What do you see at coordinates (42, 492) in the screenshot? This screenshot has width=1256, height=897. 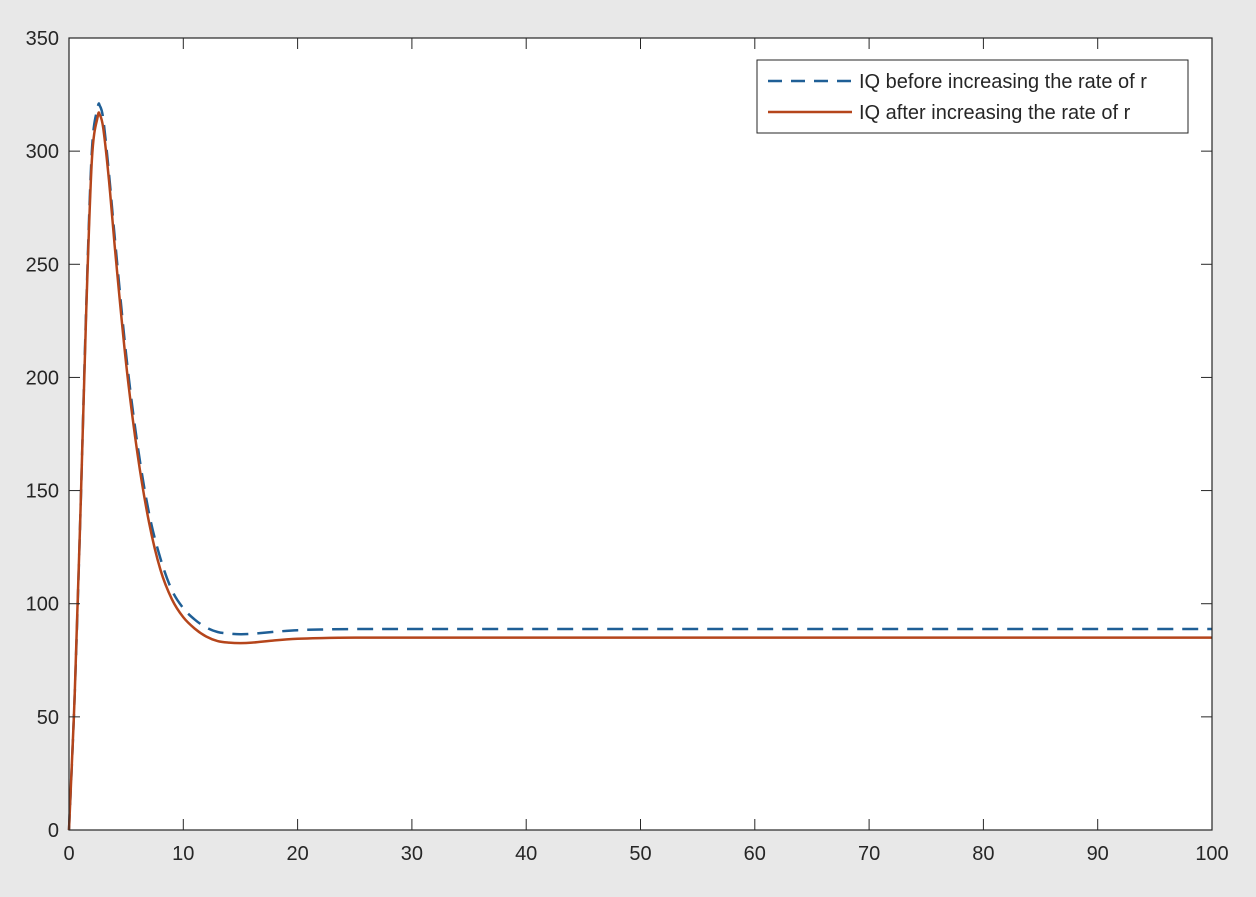 I see `y-tick-label: 150` at bounding box center [42, 492].